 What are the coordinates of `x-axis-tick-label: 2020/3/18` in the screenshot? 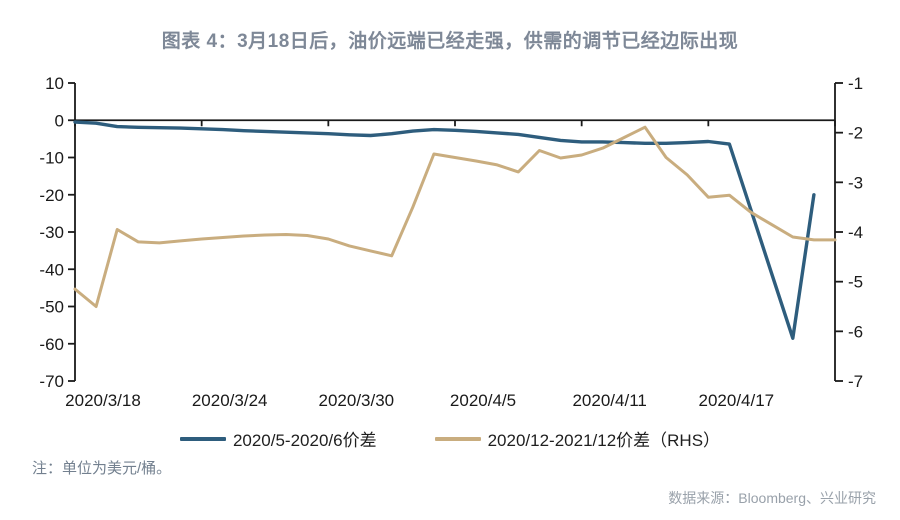 It's located at (103, 400).